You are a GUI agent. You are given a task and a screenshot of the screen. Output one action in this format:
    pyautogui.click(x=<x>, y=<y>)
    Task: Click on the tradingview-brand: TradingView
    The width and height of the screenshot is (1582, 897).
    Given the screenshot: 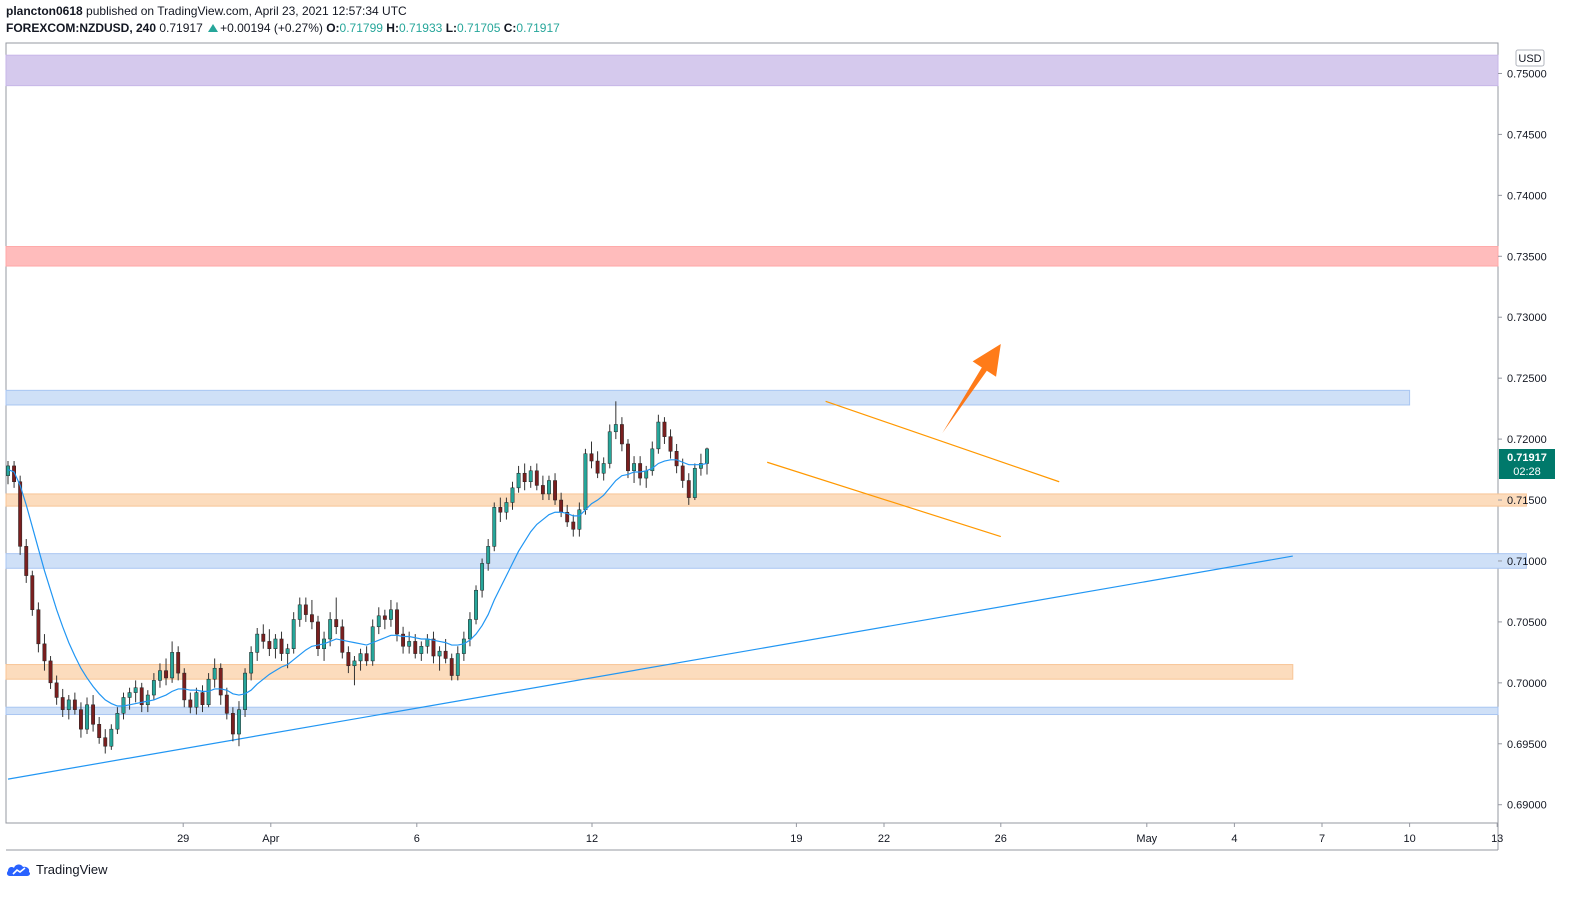 What is the action you would take?
    pyautogui.click(x=57, y=869)
    